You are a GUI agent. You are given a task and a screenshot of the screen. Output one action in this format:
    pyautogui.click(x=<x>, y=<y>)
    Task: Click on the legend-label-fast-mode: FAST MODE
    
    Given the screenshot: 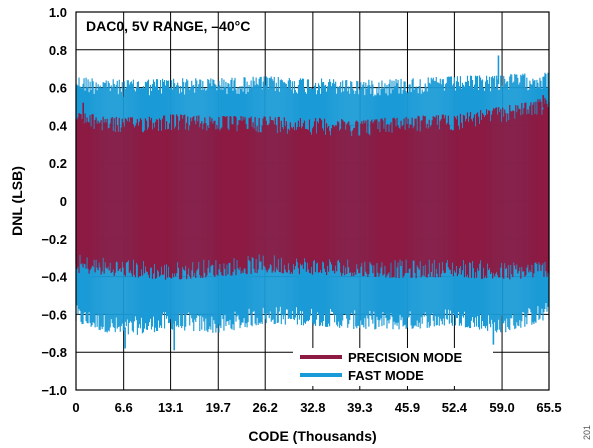 What is the action you would take?
    pyautogui.click(x=386, y=375)
    